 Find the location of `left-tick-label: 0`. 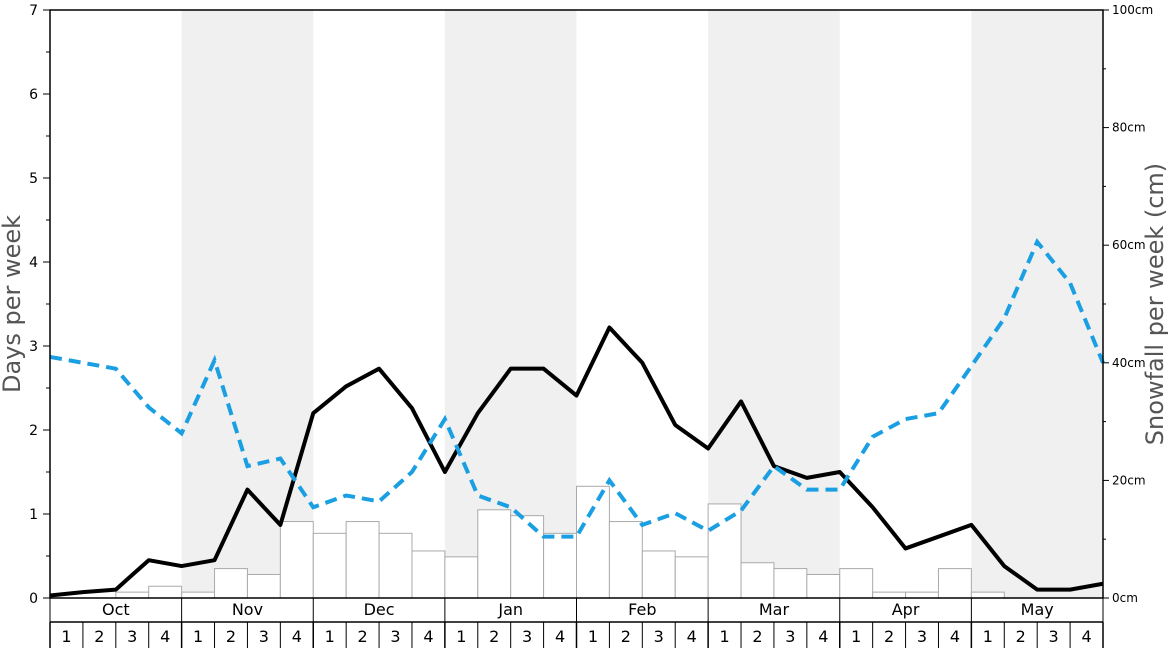

left-tick-label: 0 is located at coordinates (33, 599).